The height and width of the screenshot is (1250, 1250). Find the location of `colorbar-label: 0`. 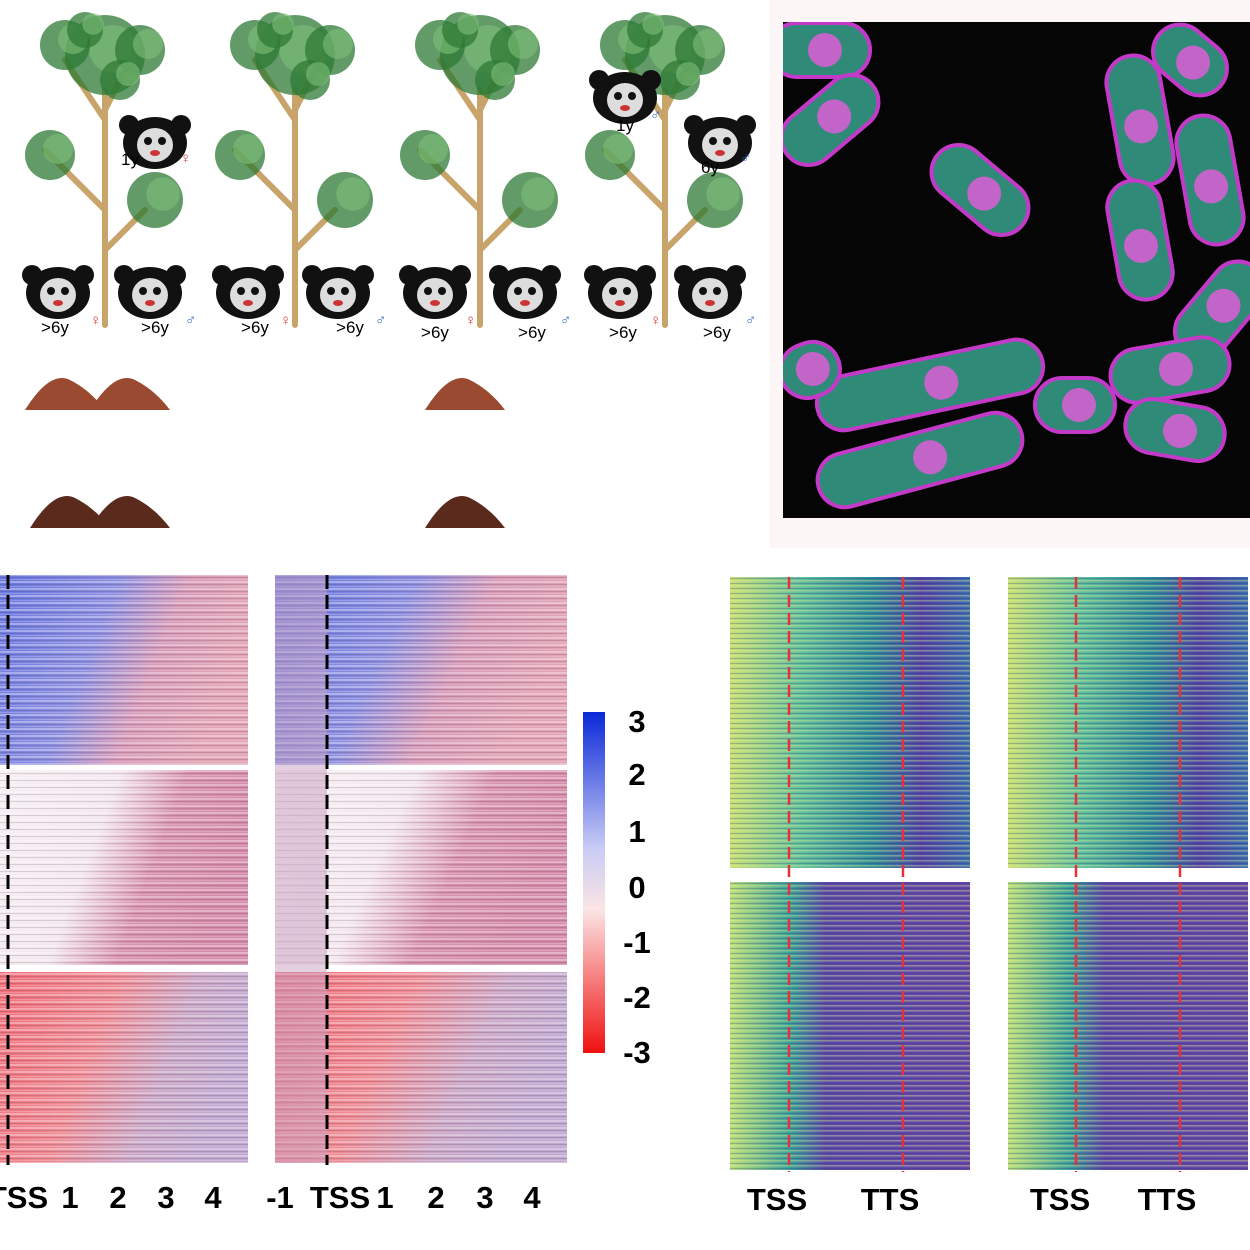

colorbar-label: 0 is located at coordinates (636, 887).